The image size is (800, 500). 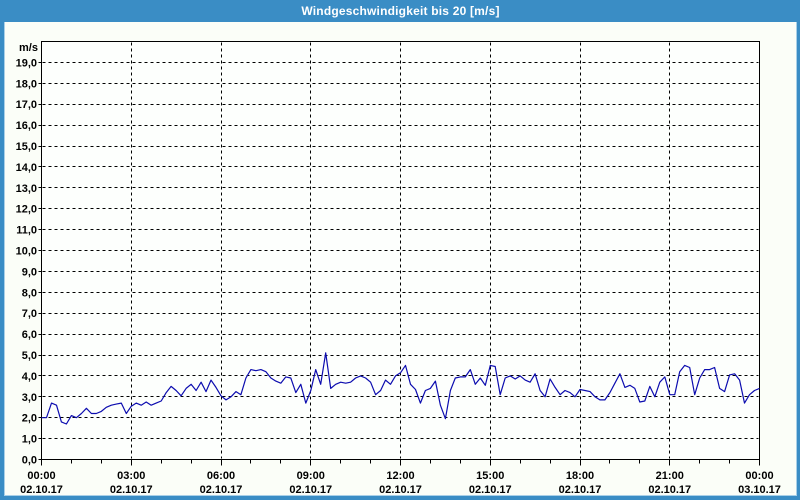 I want to click on x-axis-time-label: 21:00, so click(x=670, y=476).